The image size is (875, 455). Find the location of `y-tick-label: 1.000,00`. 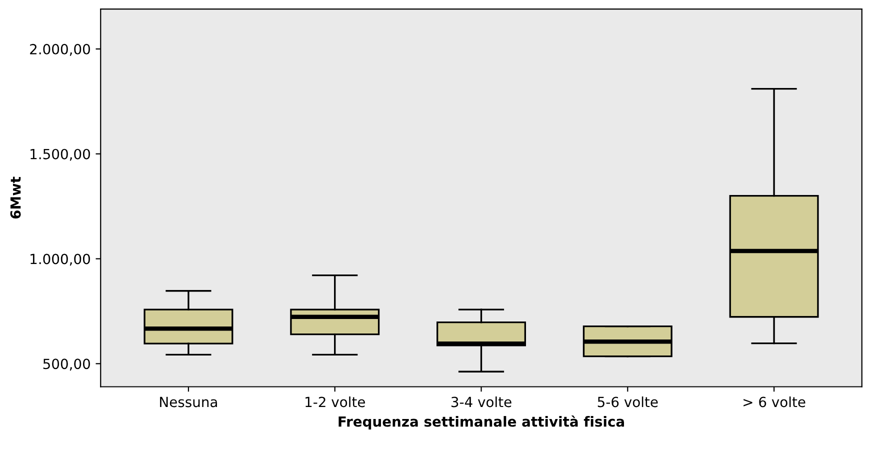

y-tick-label: 1.000,00 is located at coordinates (60, 260).